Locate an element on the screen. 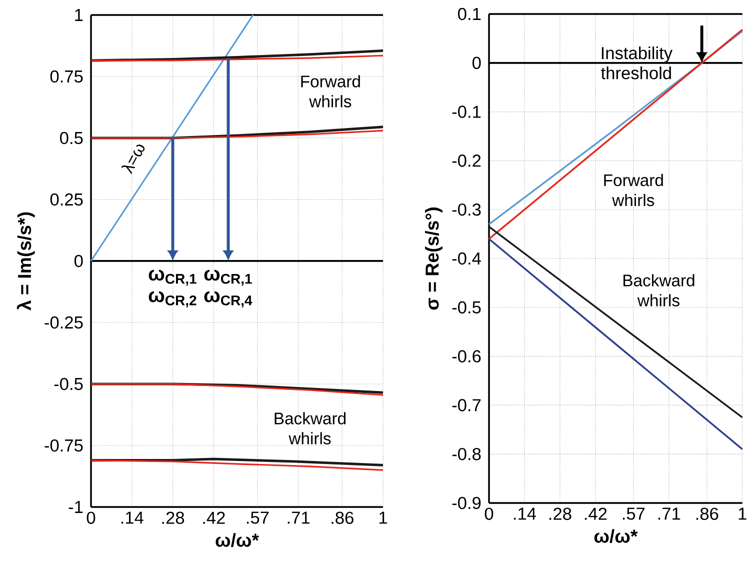 The width and height of the screenshot is (756, 566). y-tick-label: 0.75 is located at coordinates (66, 76).